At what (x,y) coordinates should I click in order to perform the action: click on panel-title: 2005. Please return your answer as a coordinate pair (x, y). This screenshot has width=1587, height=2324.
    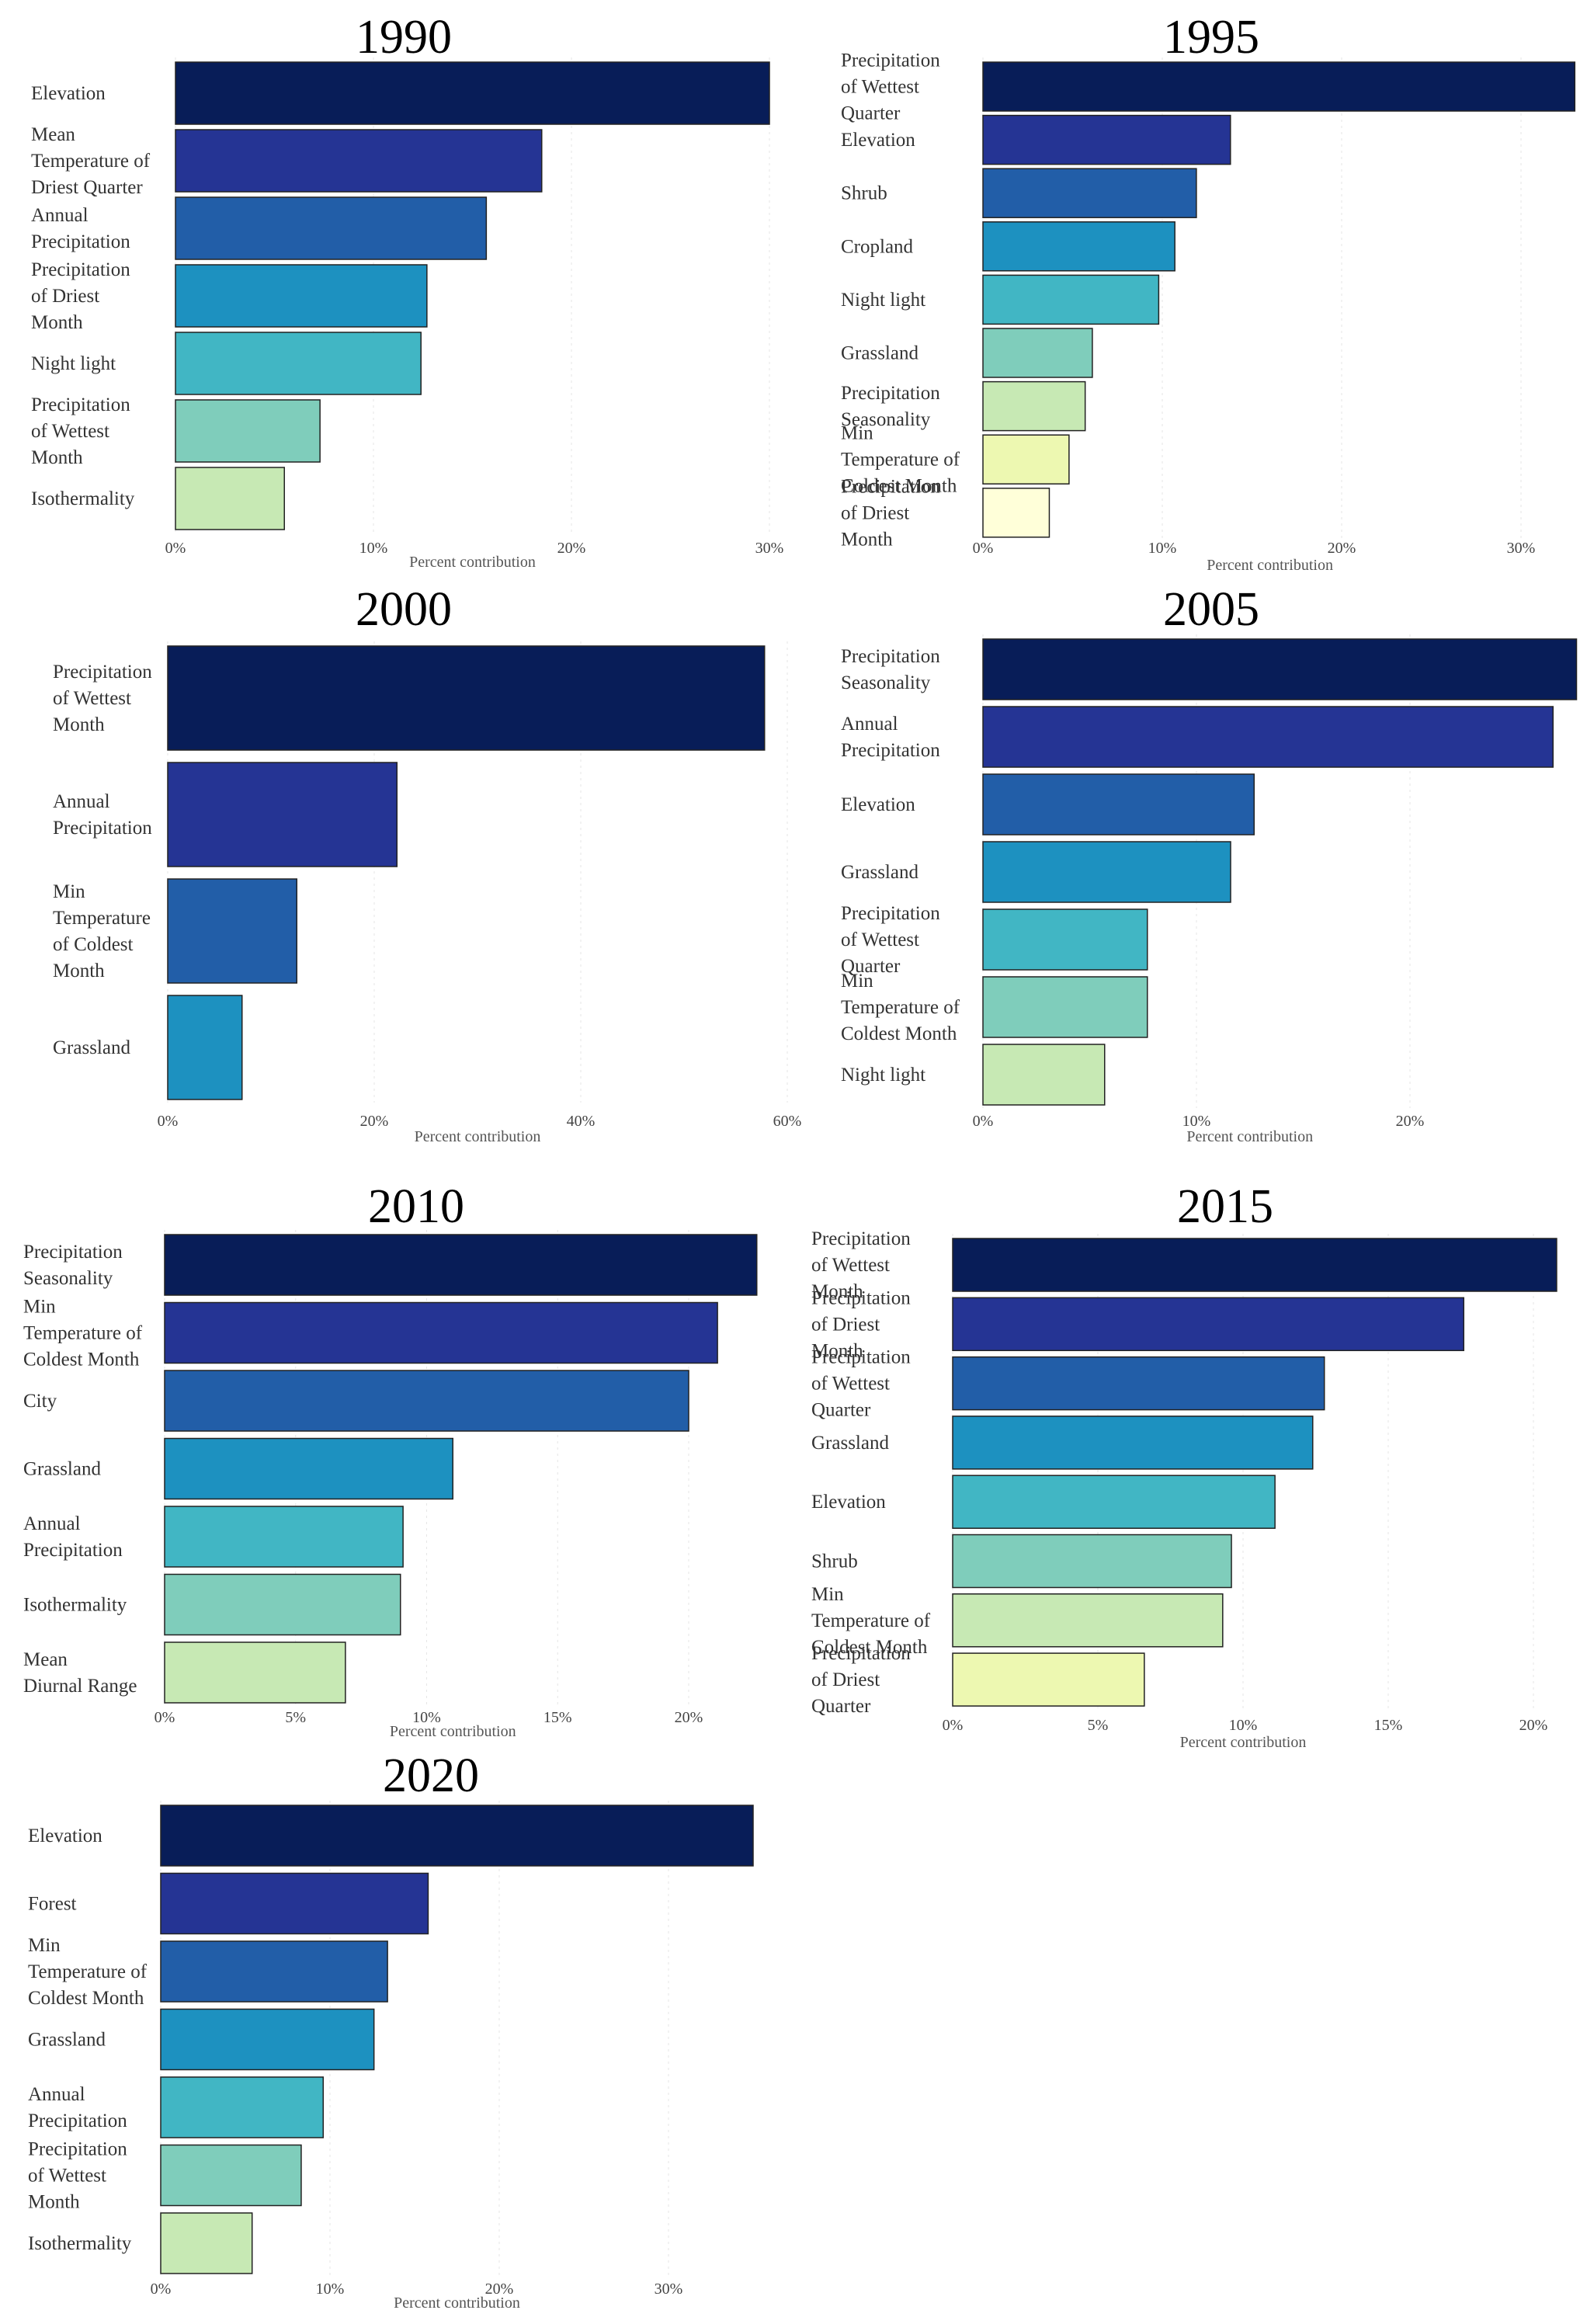
    Looking at the image, I should click on (1211, 609).